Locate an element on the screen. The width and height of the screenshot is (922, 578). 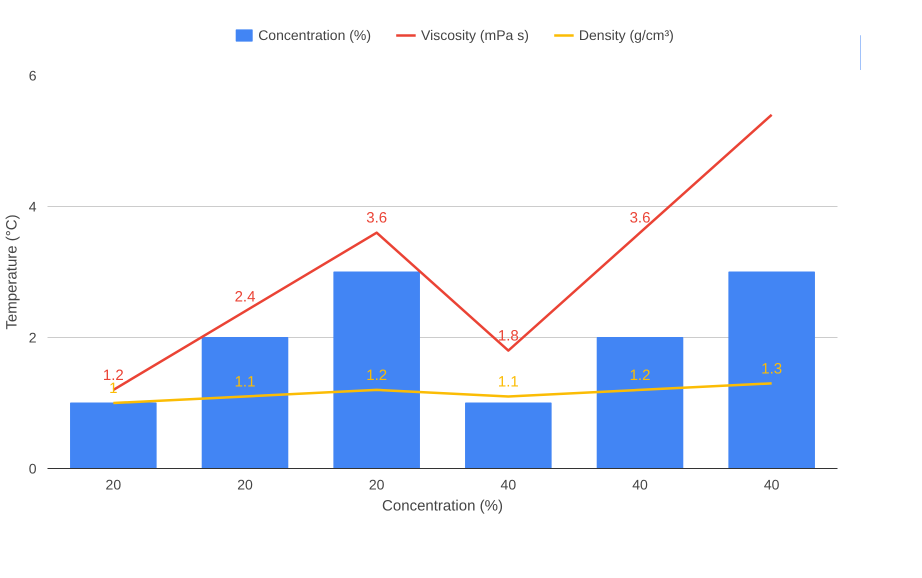
x-axis-title: Concentration (%) is located at coordinates (442, 506).